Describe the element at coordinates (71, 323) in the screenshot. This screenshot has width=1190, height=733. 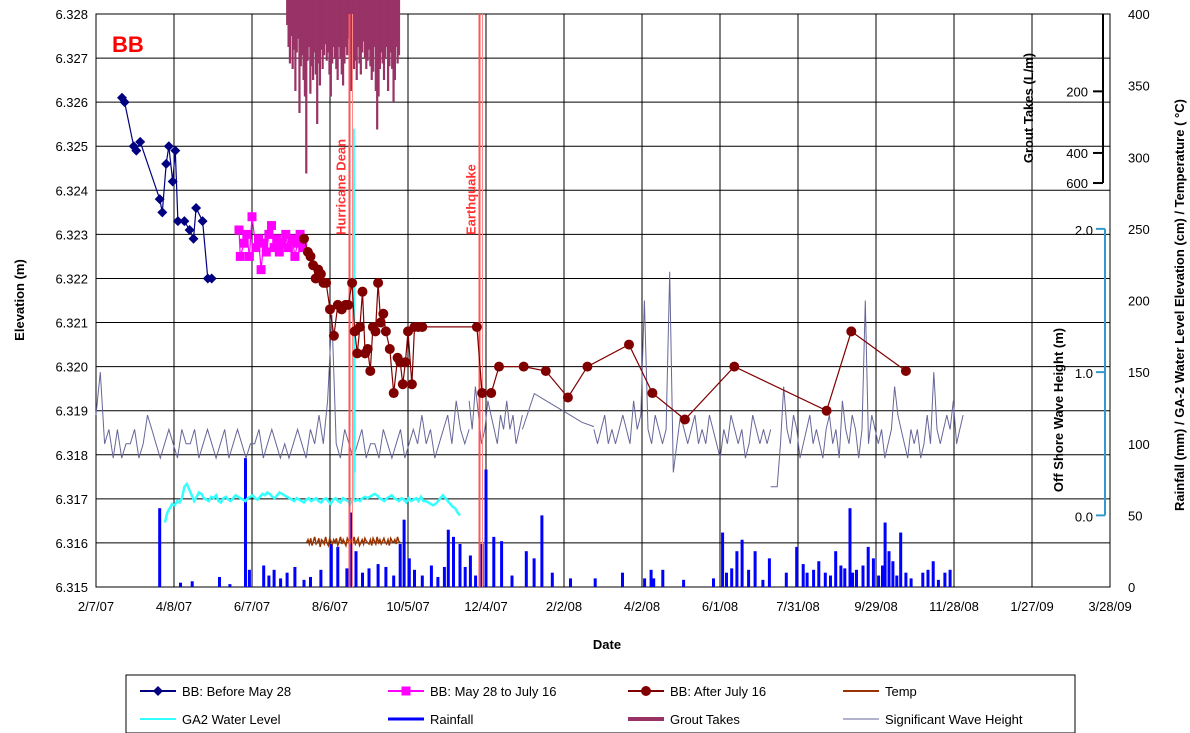
I see `y-tick-label: 6.321` at that location.